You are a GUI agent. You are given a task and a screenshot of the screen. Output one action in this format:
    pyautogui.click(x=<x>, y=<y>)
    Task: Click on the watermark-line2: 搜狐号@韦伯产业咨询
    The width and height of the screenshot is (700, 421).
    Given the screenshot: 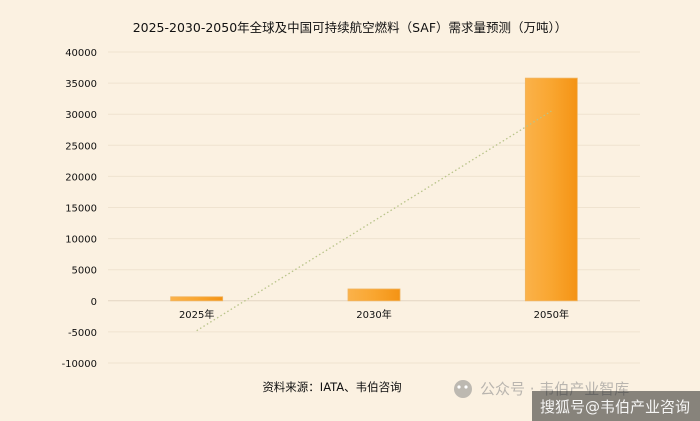 What is the action you would take?
    pyautogui.click(x=615, y=407)
    